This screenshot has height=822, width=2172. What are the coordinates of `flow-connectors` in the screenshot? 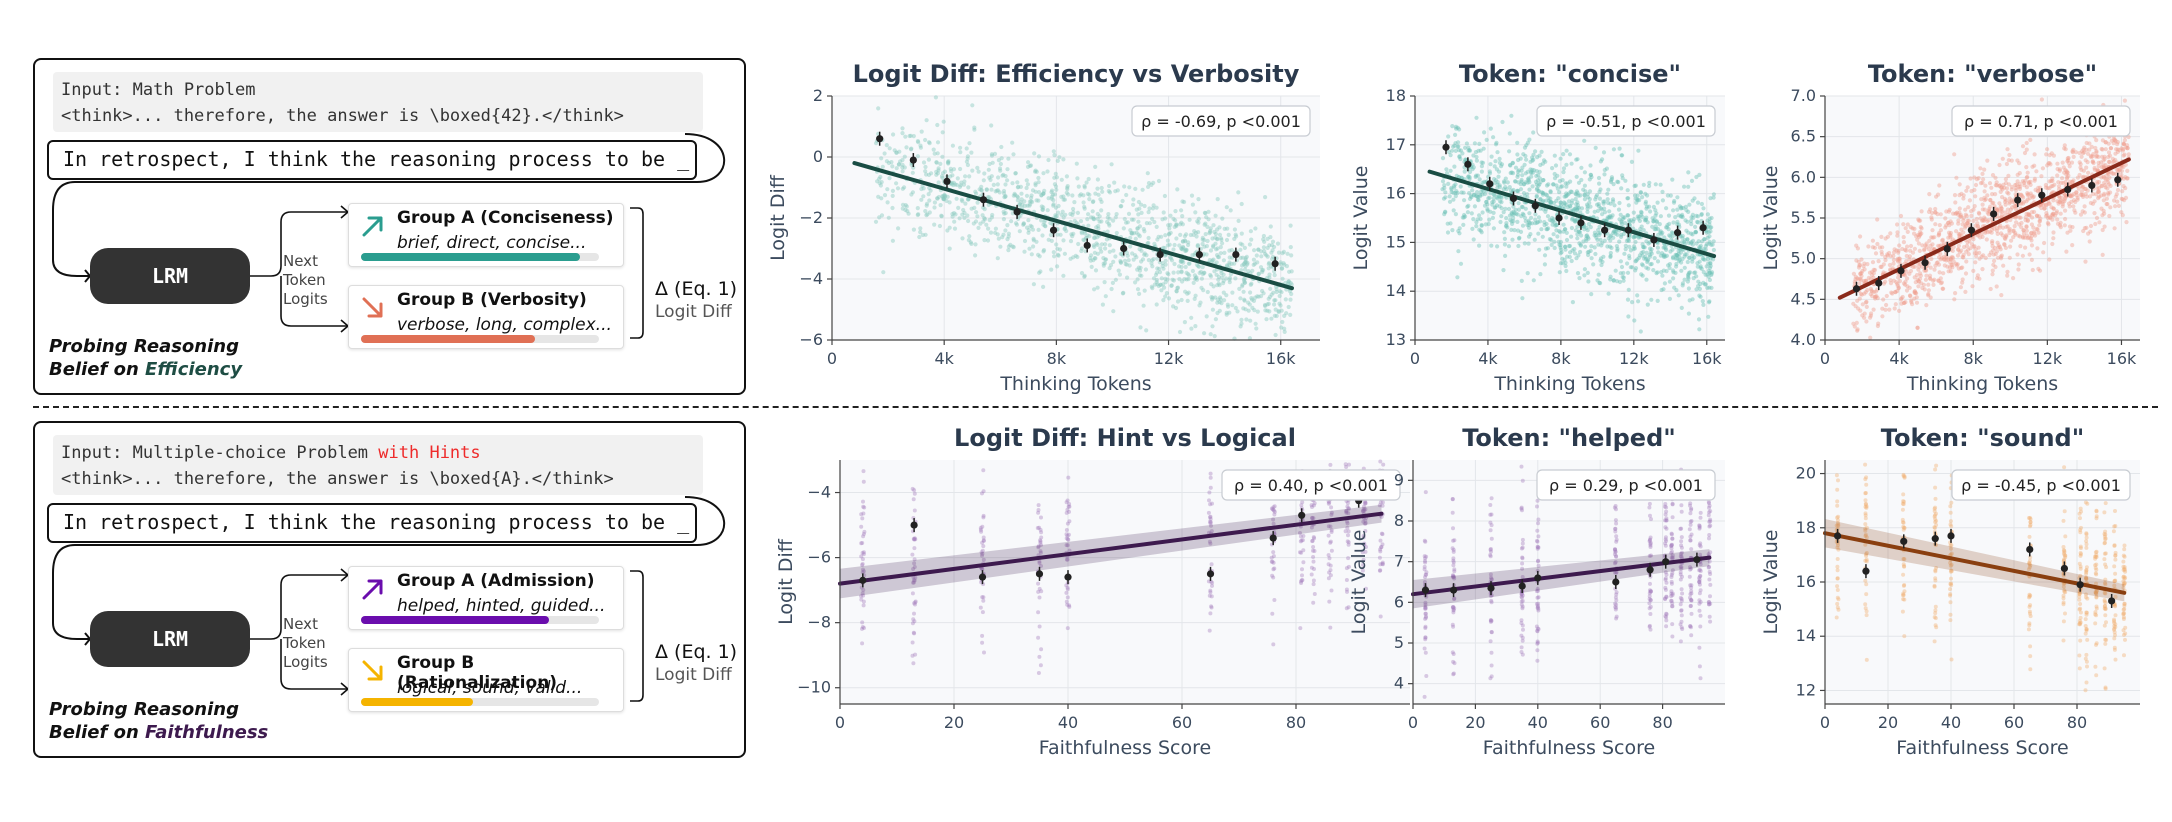 It's located at (388, 236).